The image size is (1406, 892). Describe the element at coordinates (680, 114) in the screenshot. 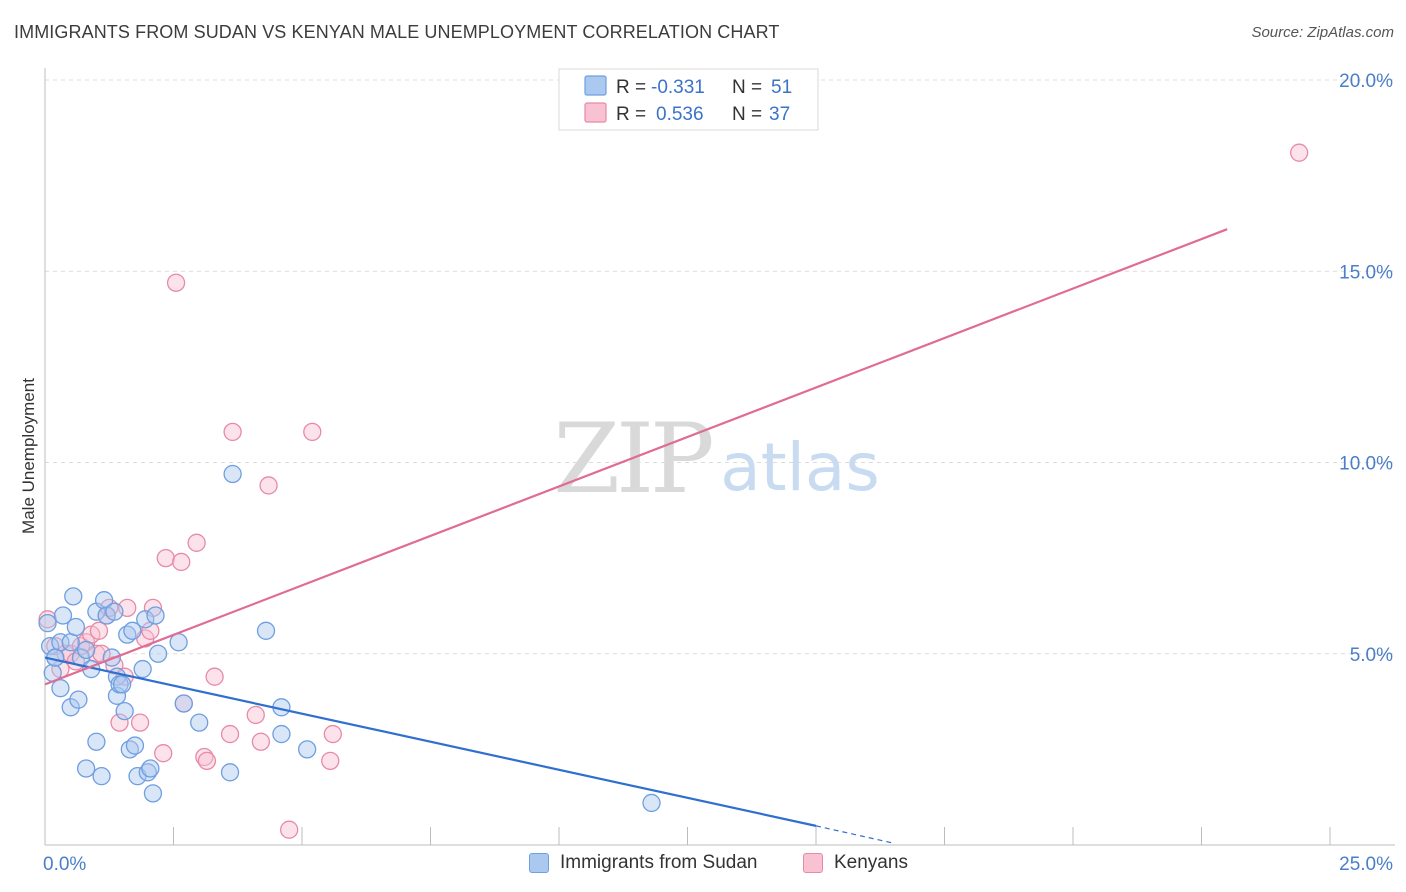

I see `legend-r-value: 0.536` at that location.